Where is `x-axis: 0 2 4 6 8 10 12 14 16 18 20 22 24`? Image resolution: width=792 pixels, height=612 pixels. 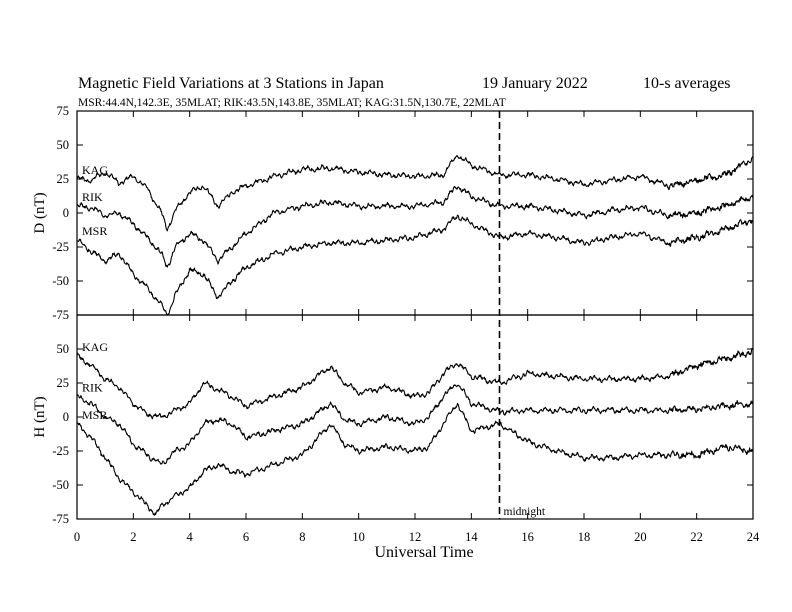
x-axis: 0 2 4 6 8 10 12 14 16 18 20 22 24 is located at coordinates (417, 537).